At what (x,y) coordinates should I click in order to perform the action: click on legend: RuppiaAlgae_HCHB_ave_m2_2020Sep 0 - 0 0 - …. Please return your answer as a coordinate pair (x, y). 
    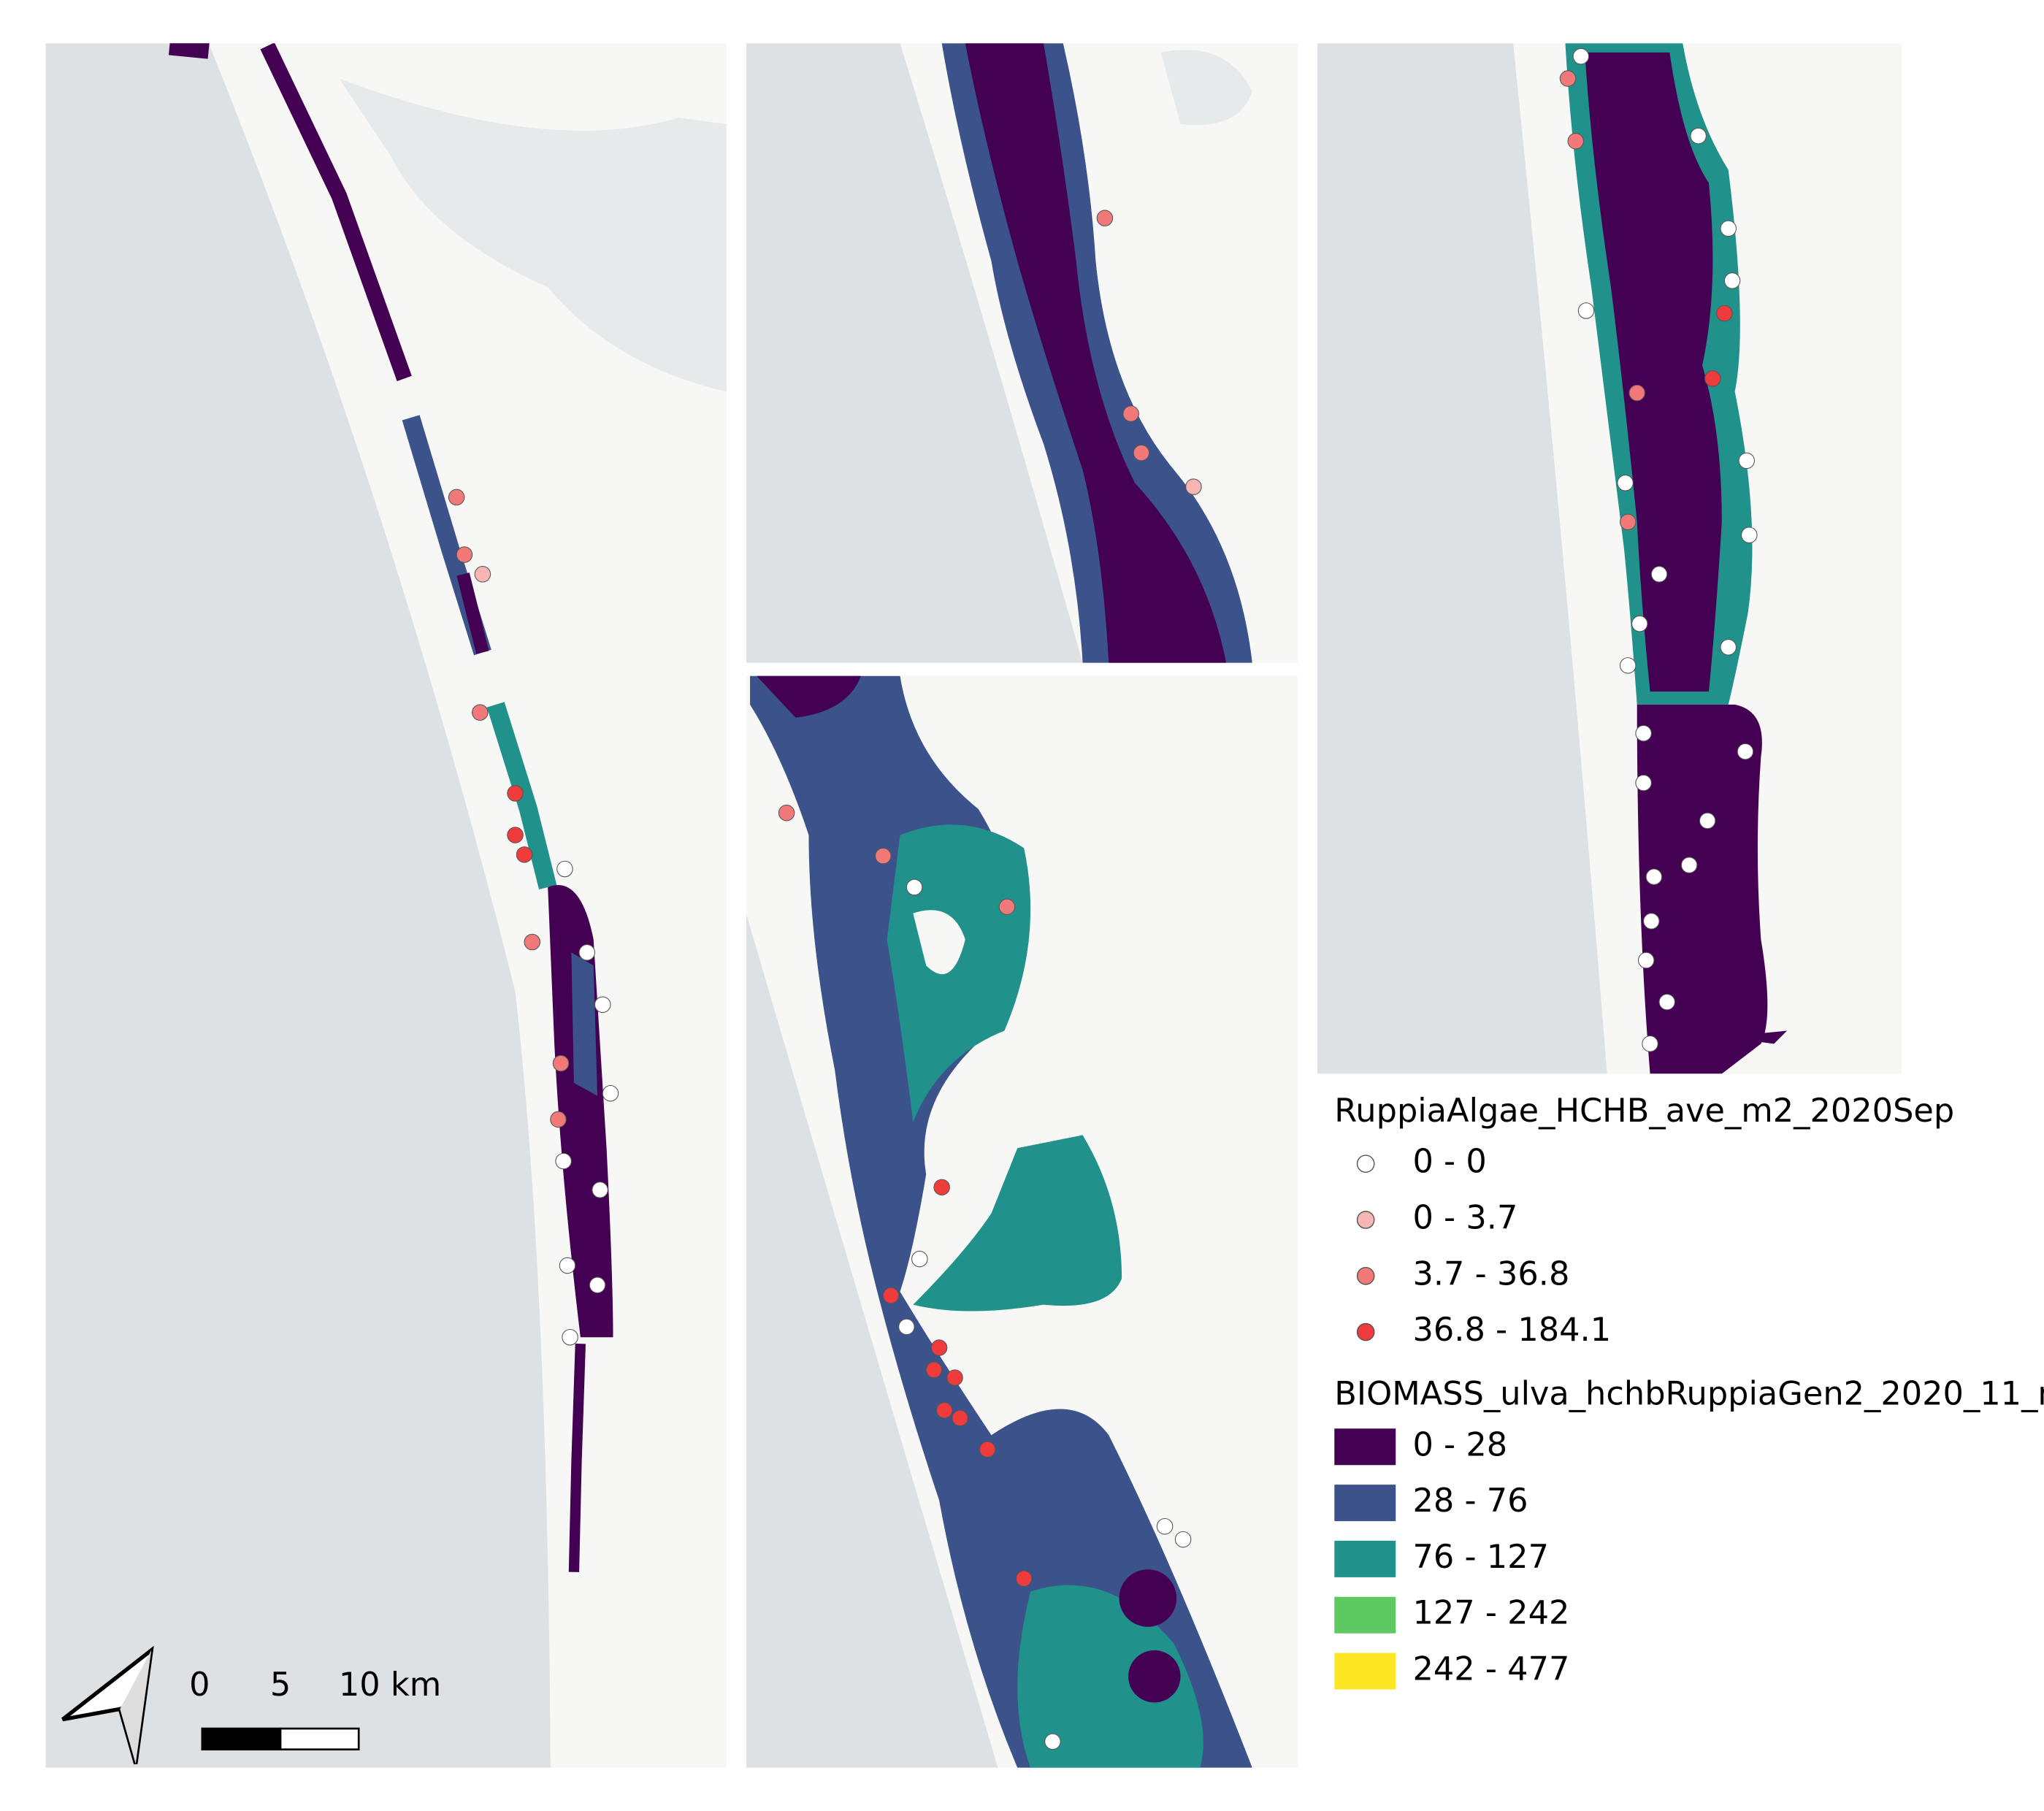
    Looking at the image, I should click on (1689, 1391).